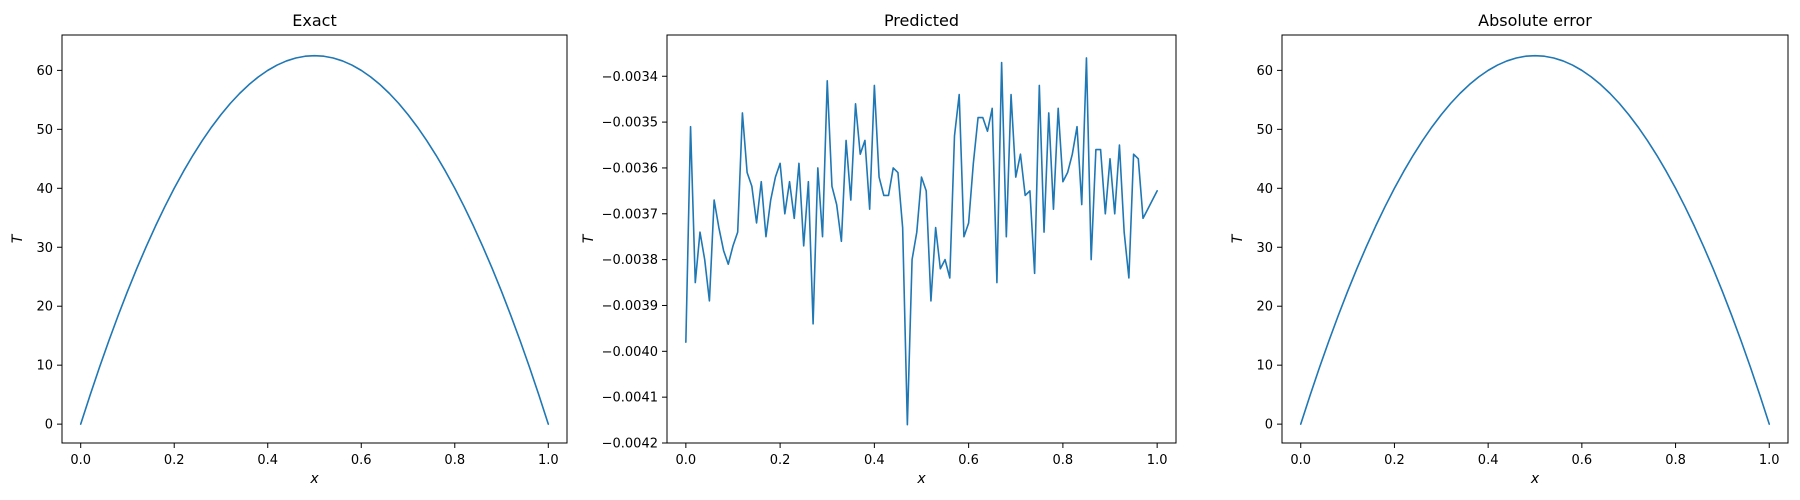  What do you see at coordinates (630, 444) in the screenshot?
I see `y-tick-label: −0.0042` at bounding box center [630, 444].